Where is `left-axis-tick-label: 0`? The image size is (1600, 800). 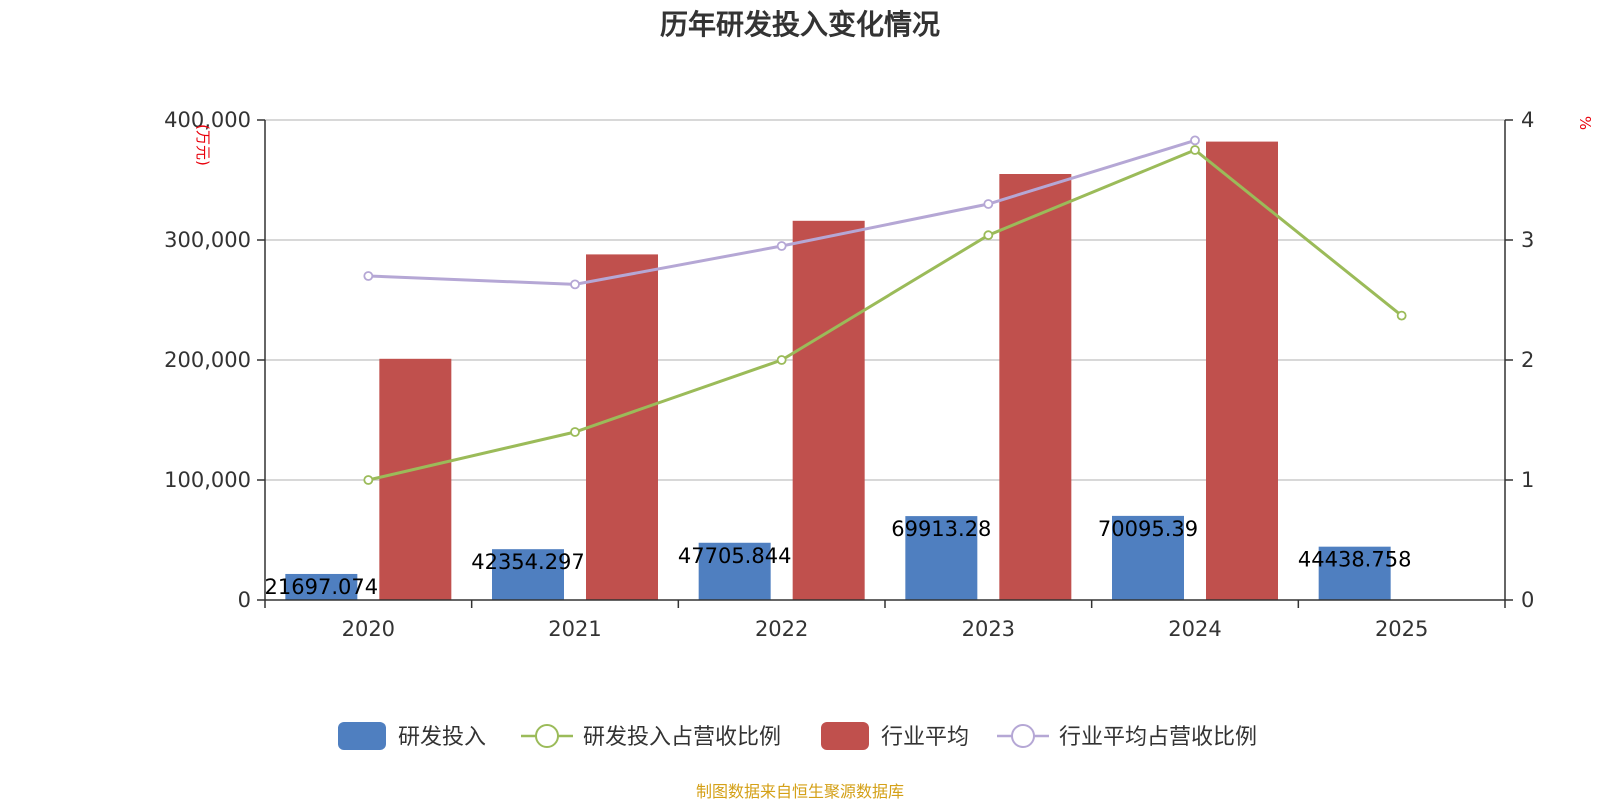 left-axis-tick-label: 0 is located at coordinates (244, 600).